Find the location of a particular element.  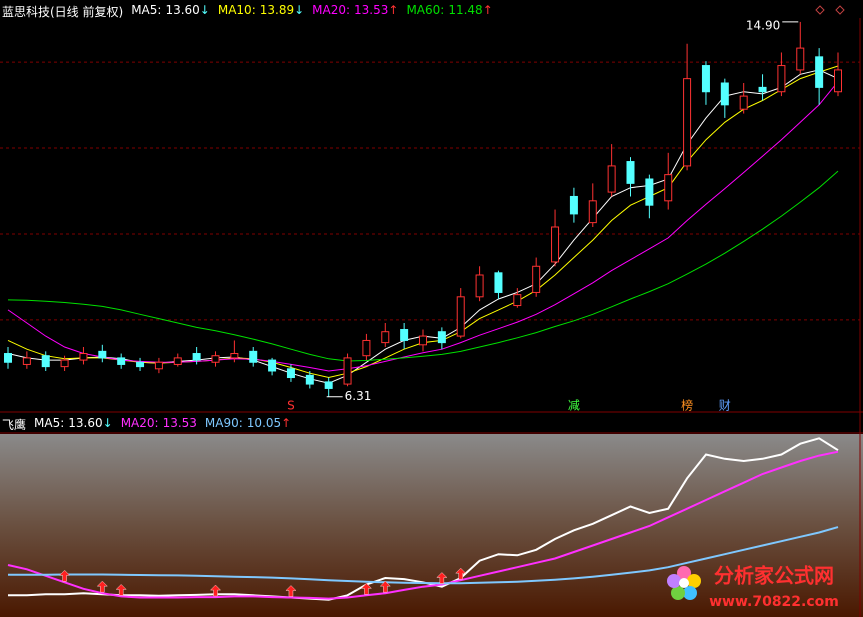

watermark: 分析家公式网 www.70822.com is located at coordinates (753, 587).